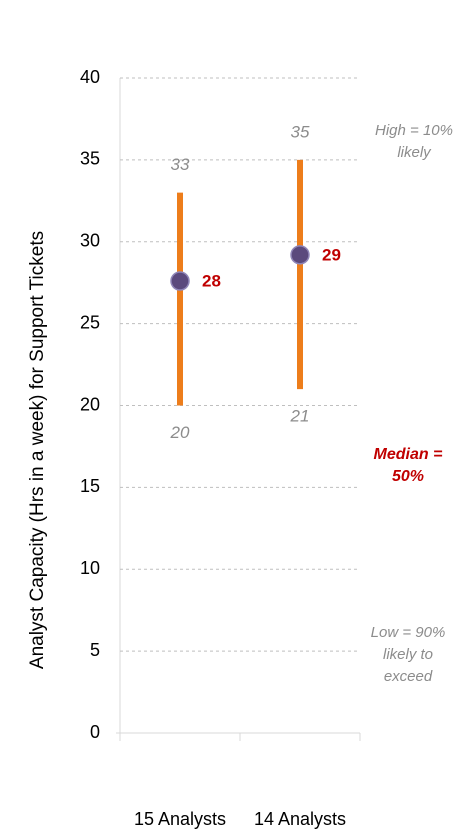  What do you see at coordinates (90, 77) in the screenshot?
I see `y-tick-label: 40` at bounding box center [90, 77].